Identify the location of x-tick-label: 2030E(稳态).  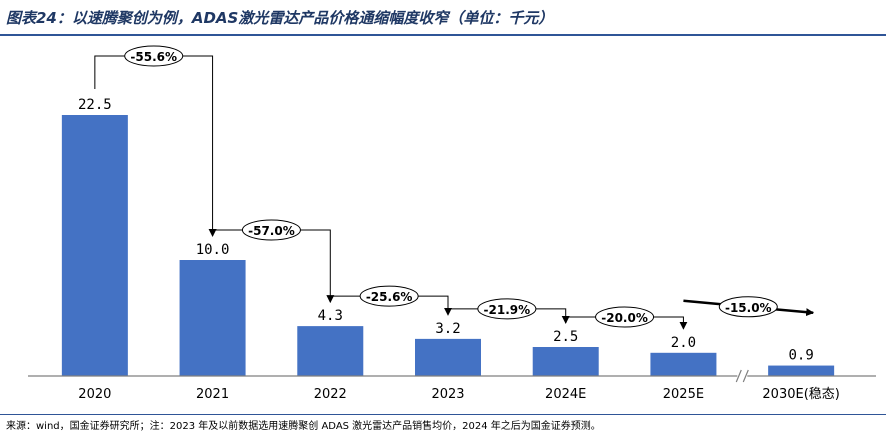
(800, 394).